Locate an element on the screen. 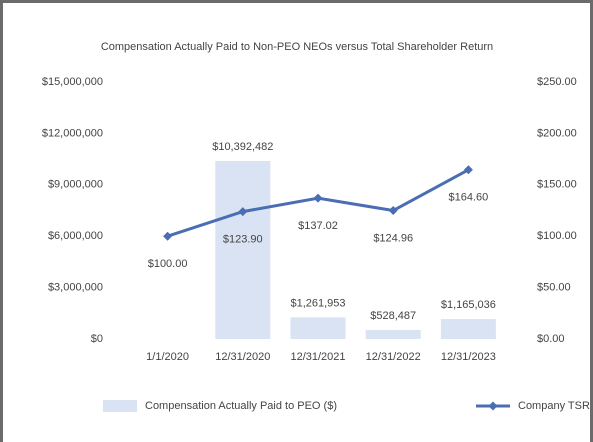  y2-tick-label: $250.00 is located at coordinates (557, 82).